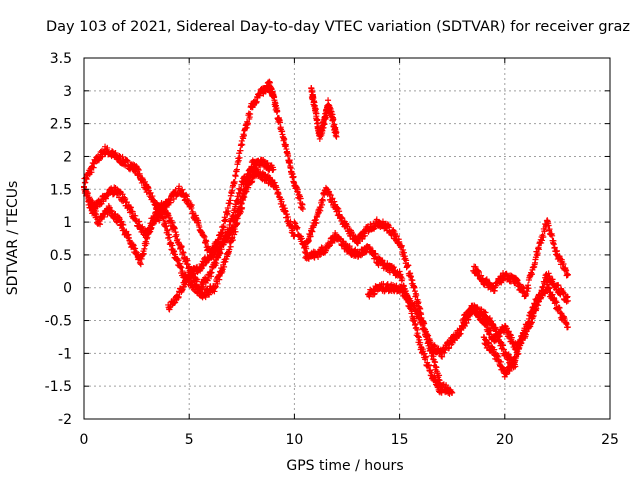 This screenshot has width=640, height=480. I want to click on x-axis-label: GPS time / hours, so click(344, 466).